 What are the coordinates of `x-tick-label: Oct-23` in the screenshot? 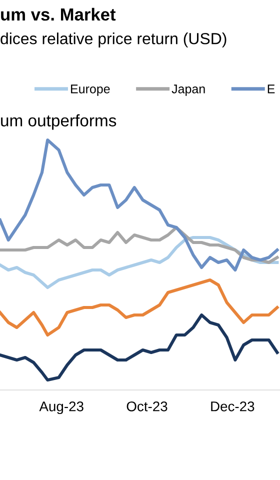 It's located at (147, 406).